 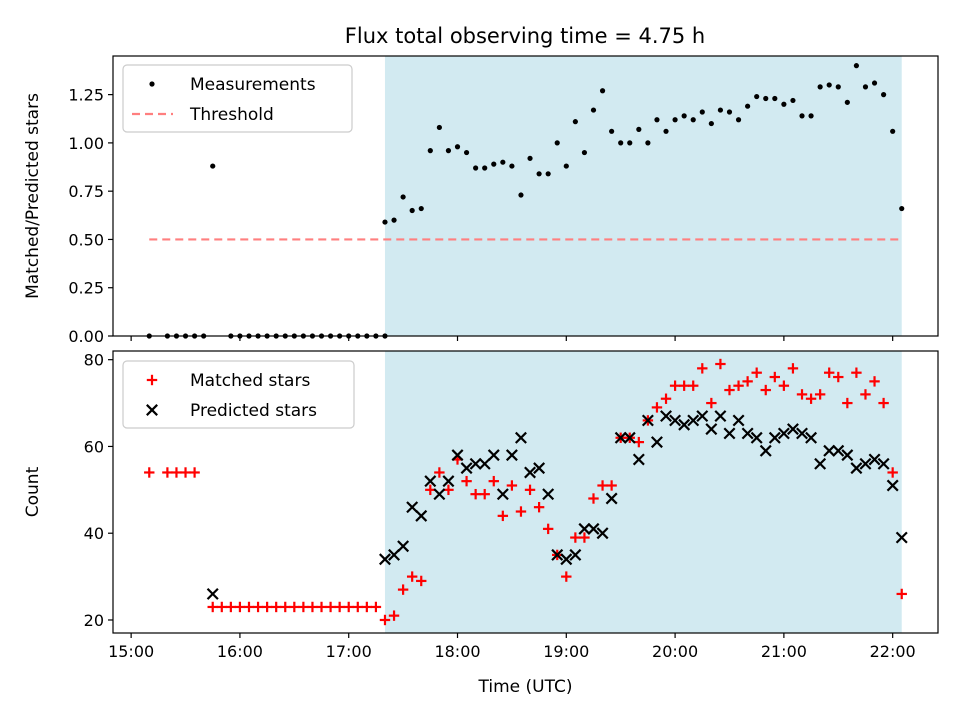 What do you see at coordinates (94, 360) in the screenshot?
I see `y-tick-label: 80` at bounding box center [94, 360].